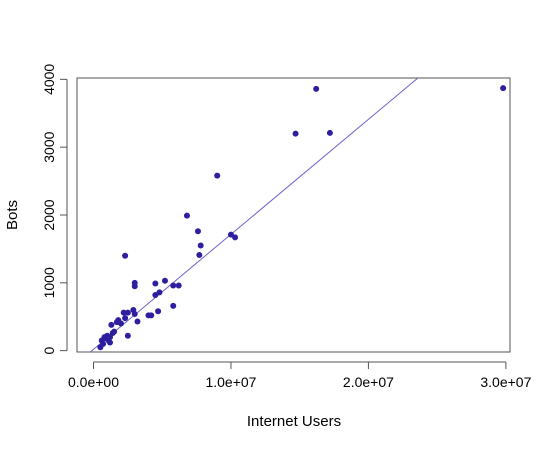 Image resolution: width=550 pixels, height=450 pixels. Describe the element at coordinates (230, 382) in the screenshot. I see `x-tick-label: 1.0e+07` at that location.